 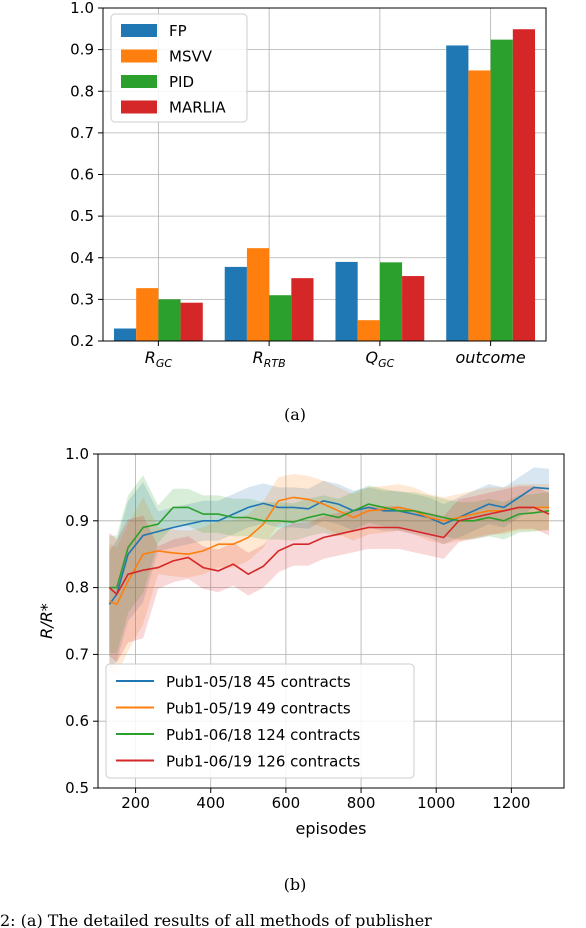 I want to click on y-axis-label: R/R*, so click(x=46, y=621).